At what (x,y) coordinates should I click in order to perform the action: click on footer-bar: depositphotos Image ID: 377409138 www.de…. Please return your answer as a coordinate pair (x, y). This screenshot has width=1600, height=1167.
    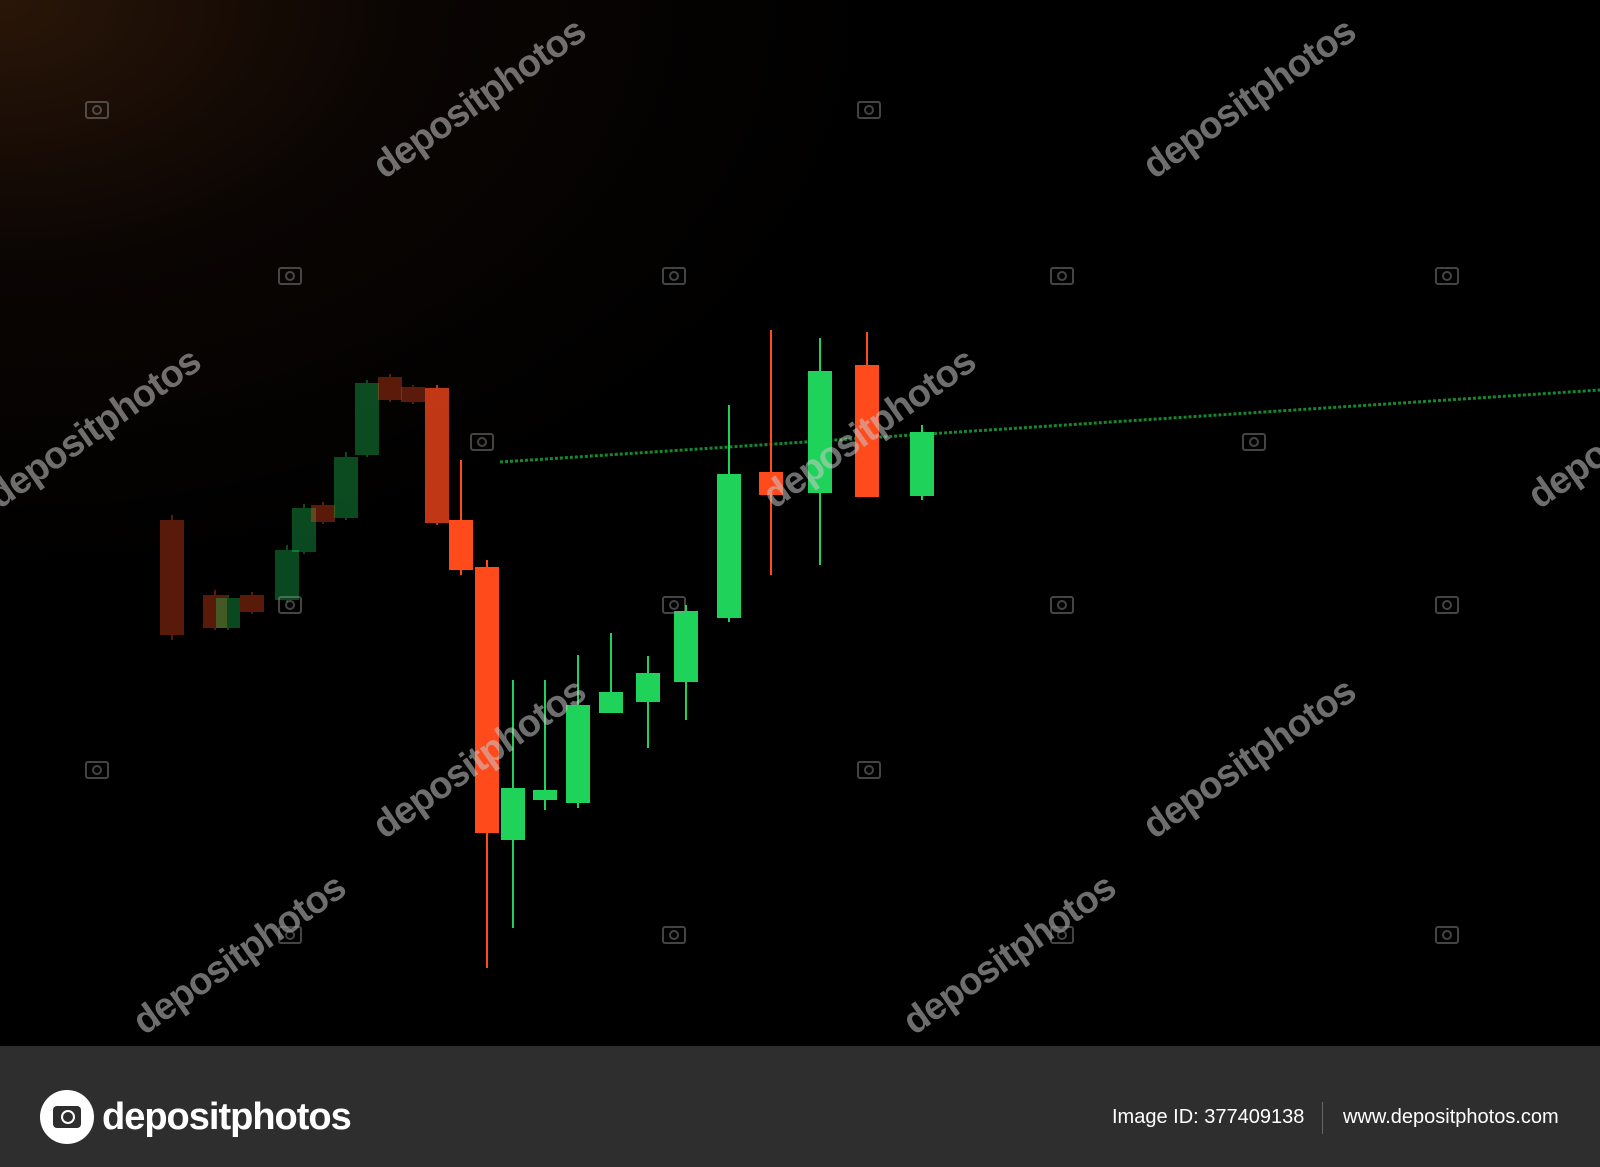
    Looking at the image, I should click on (800, 1106).